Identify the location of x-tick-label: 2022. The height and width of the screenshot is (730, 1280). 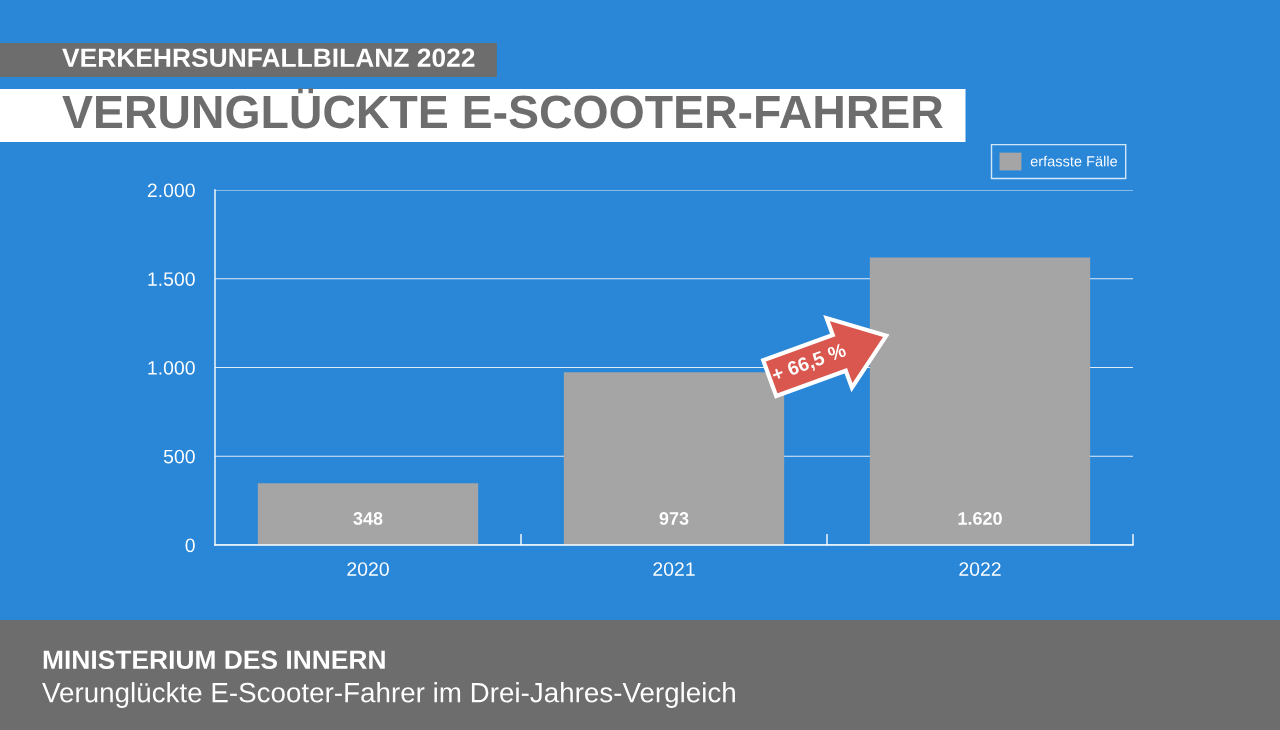
(980, 569).